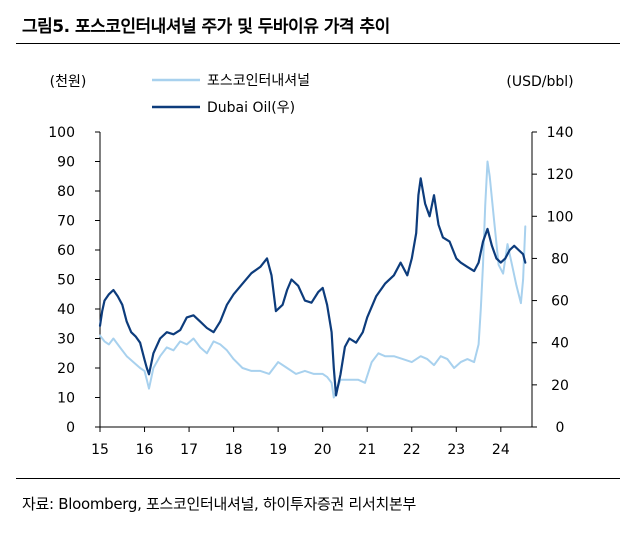 This screenshot has width=635, height=534. I want to click on right-tick-label: 140, so click(560, 133).